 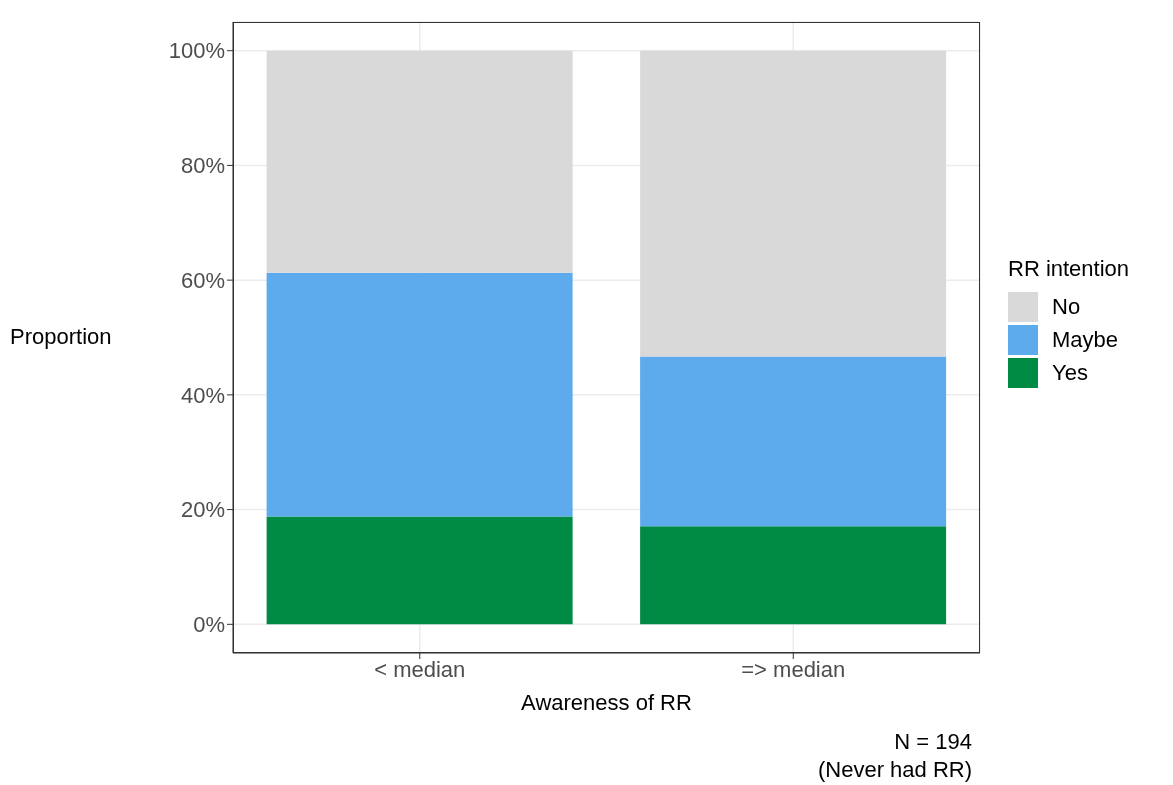 What do you see at coordinates (202, 395) in the screenshot?
I see `y-tick-label: 40%` at bounding box center [202, 395].